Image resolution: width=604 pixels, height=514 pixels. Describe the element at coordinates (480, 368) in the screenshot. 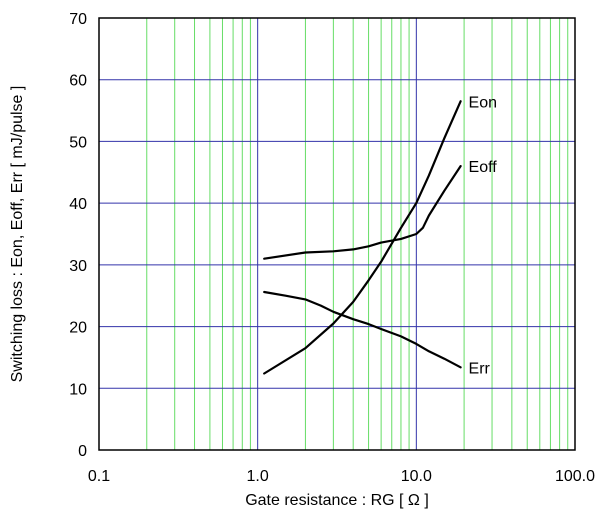

I see `series-label-err: Err` at that location.